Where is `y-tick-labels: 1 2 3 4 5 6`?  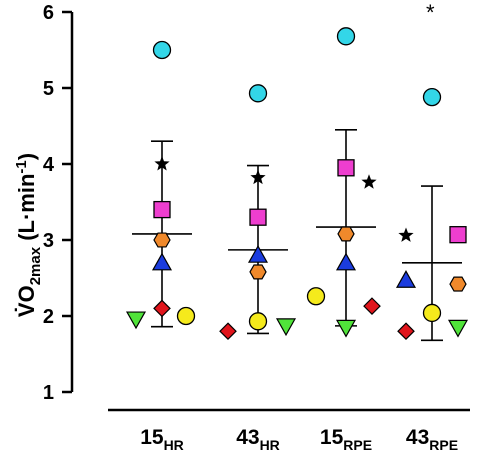 y-tick-labels: 1 2 3 4 5 6 is located at coordinates (49, 203).